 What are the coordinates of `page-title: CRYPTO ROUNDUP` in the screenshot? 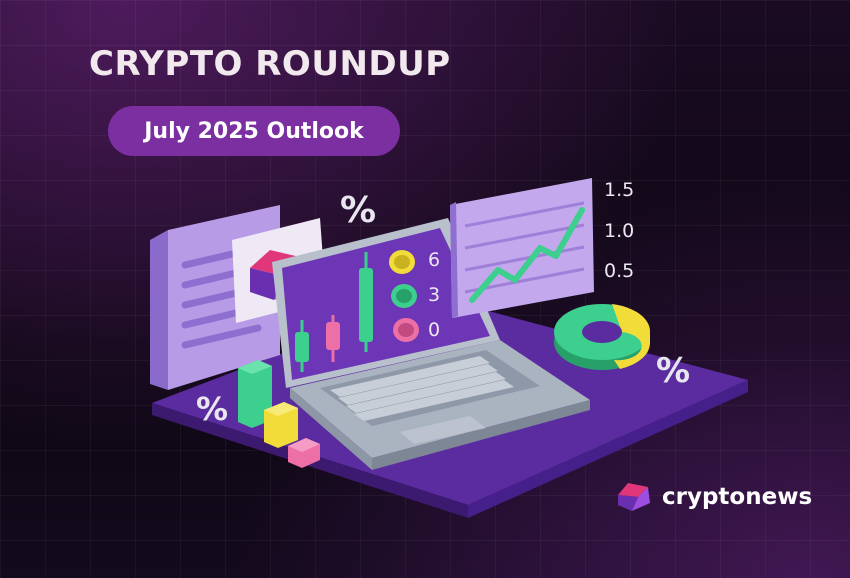 It's located at (270, 64).